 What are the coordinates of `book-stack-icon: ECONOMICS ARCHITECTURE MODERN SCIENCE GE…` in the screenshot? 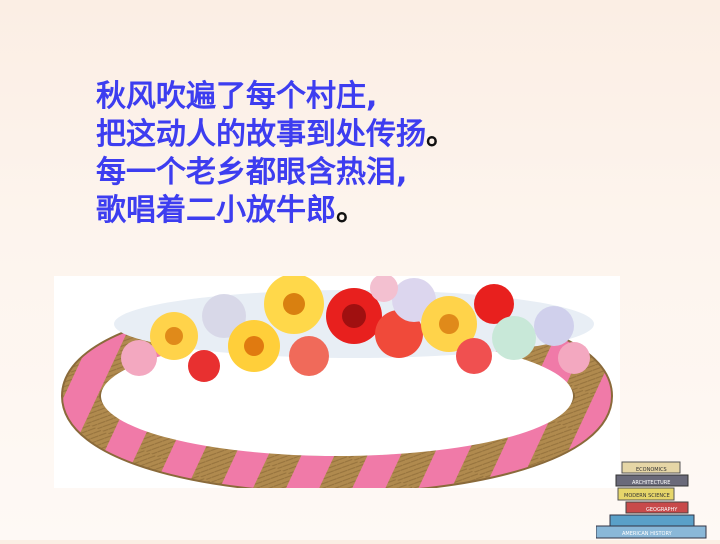 It's located at (651, 500).